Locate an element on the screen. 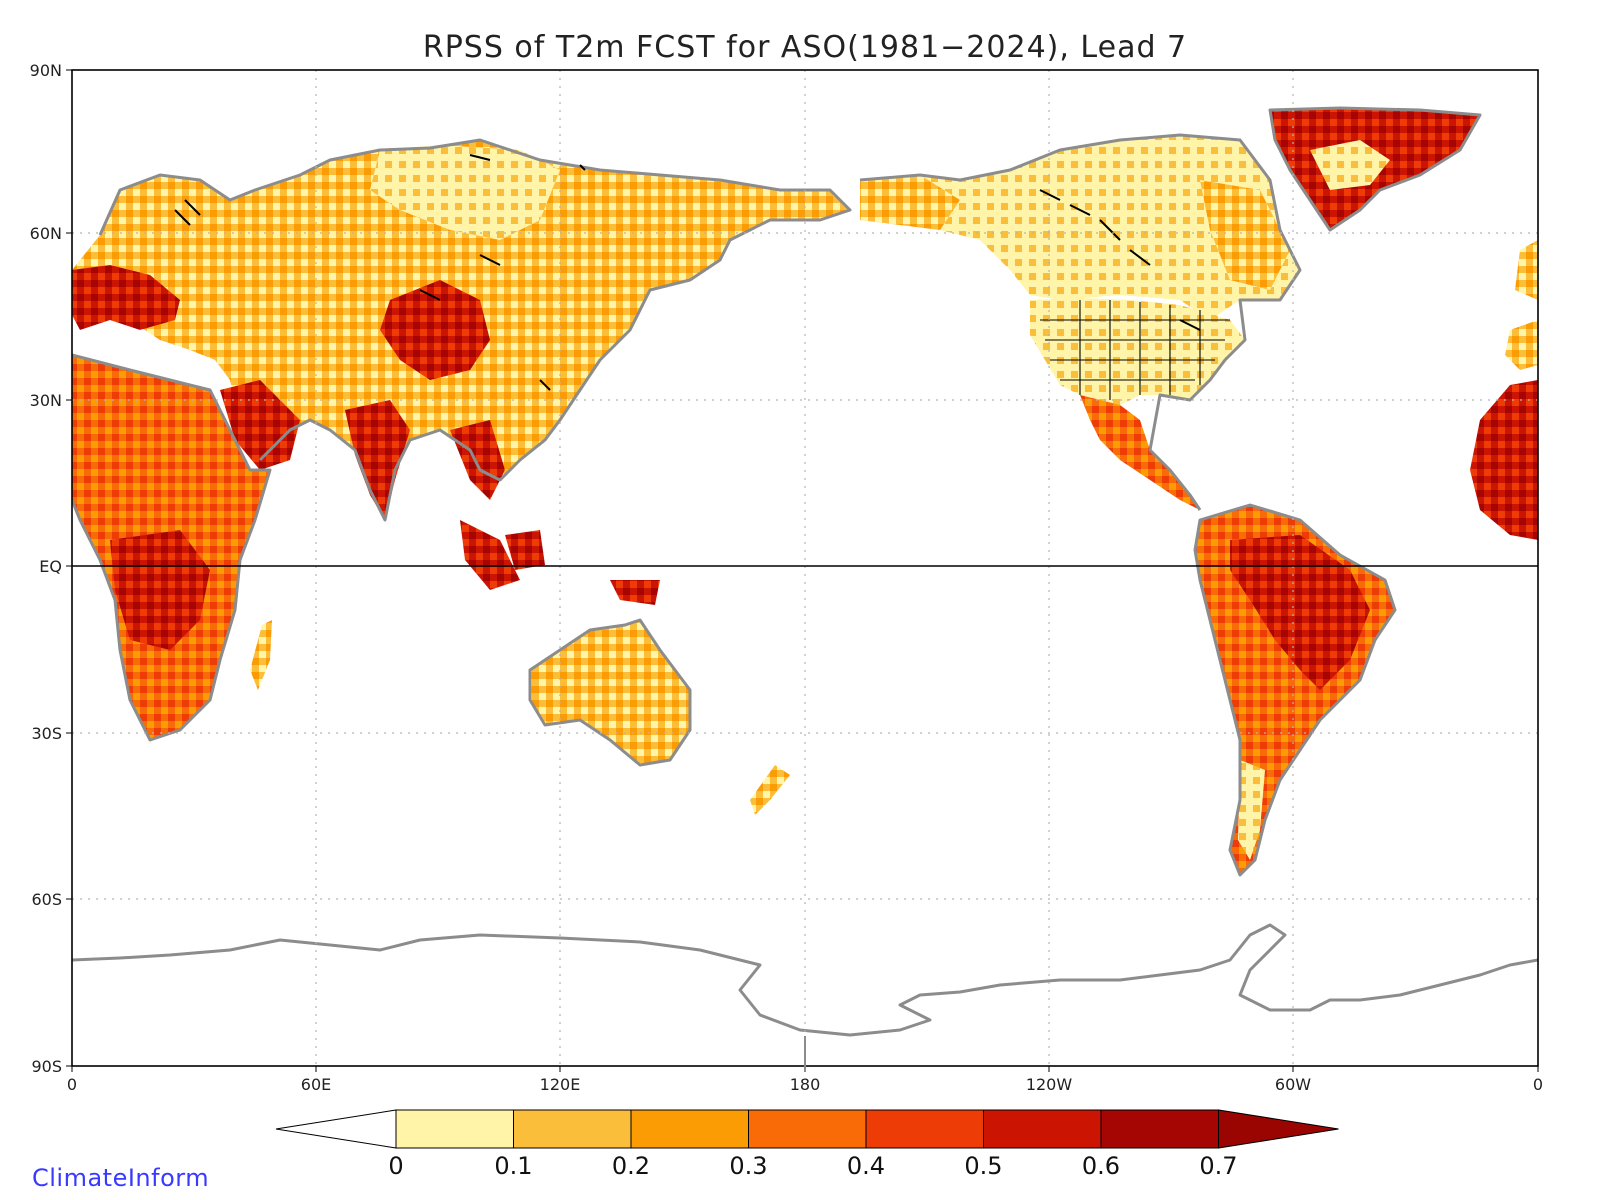 This screenshot has width=1600, height=1200. landmass-se-asia is located at coordinates (477, 460).